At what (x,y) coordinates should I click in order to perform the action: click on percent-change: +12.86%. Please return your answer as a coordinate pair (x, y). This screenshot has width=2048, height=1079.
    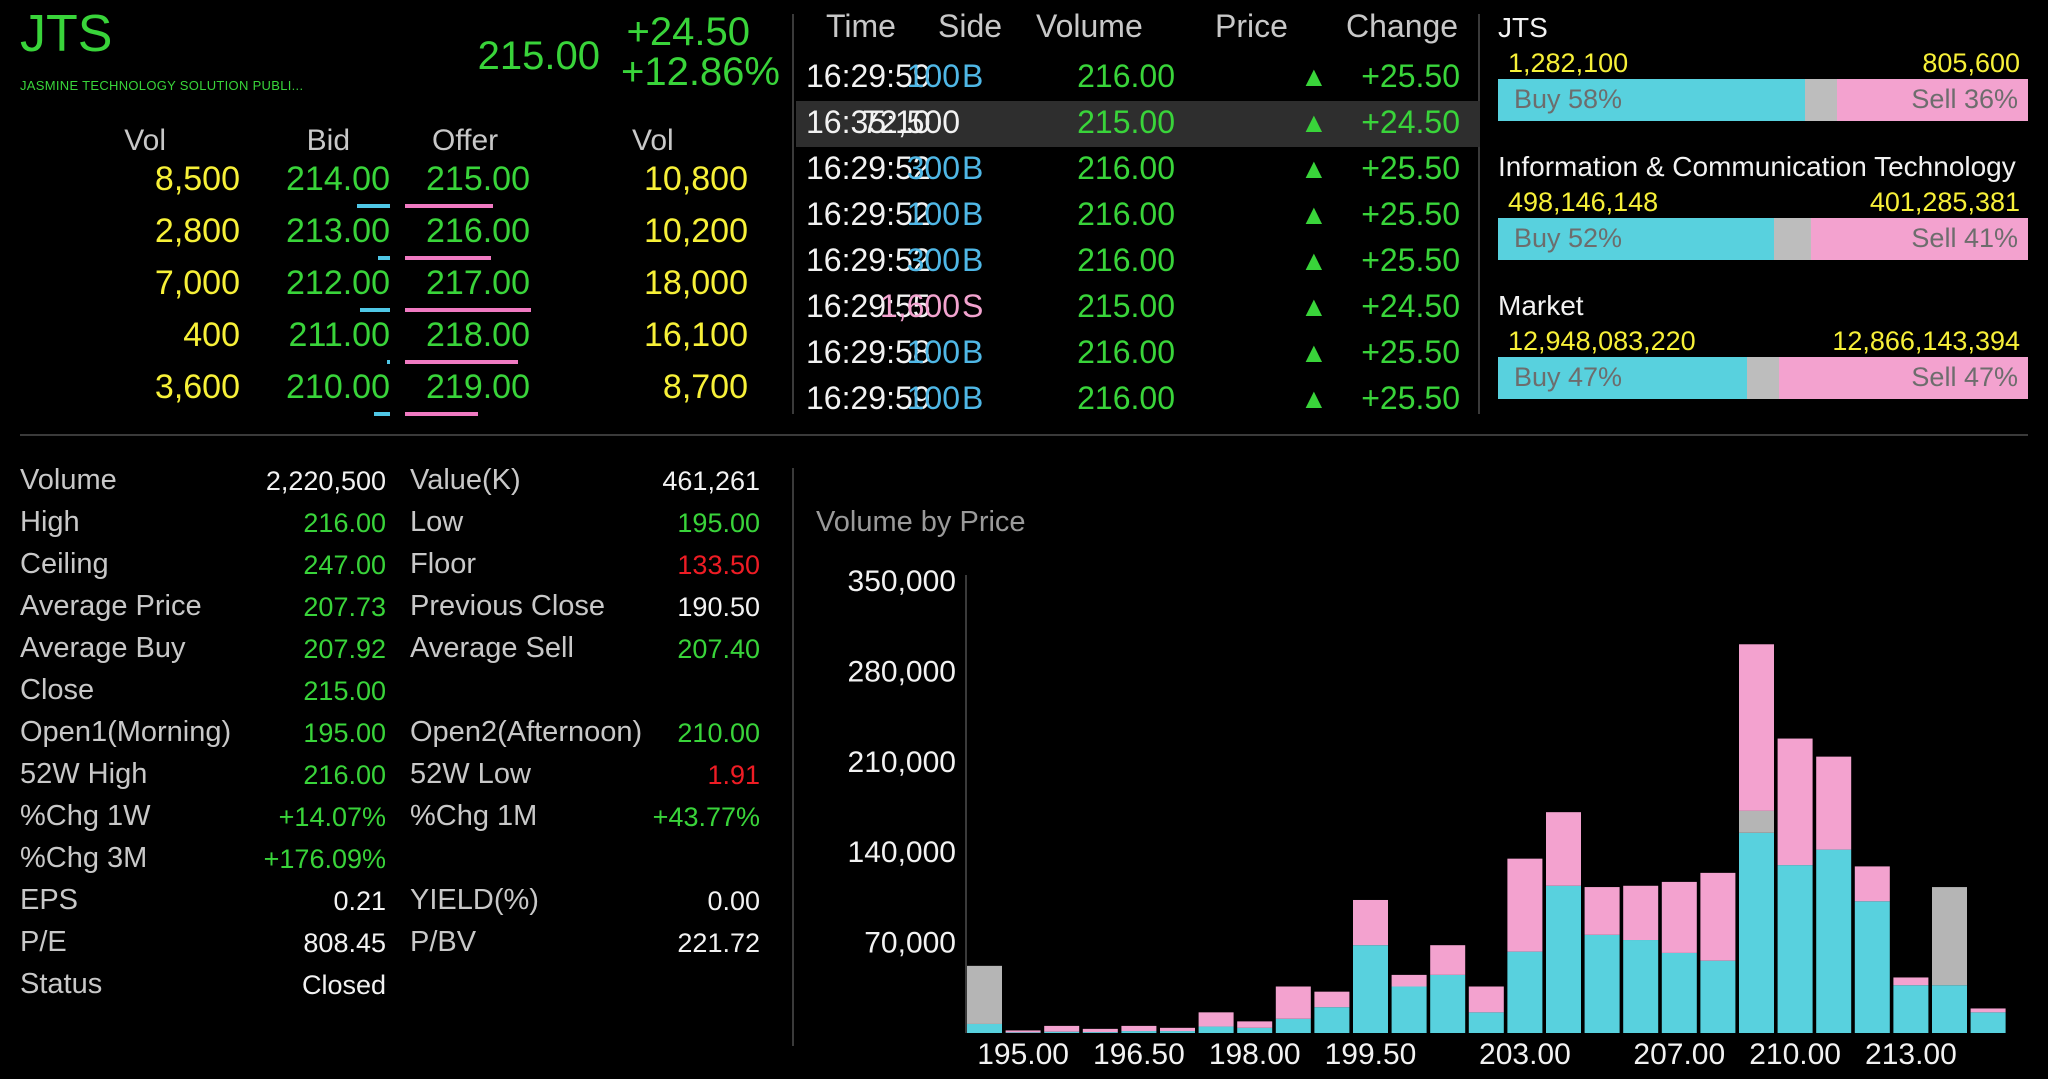
    Looking at the image, I should click on (700, 72).